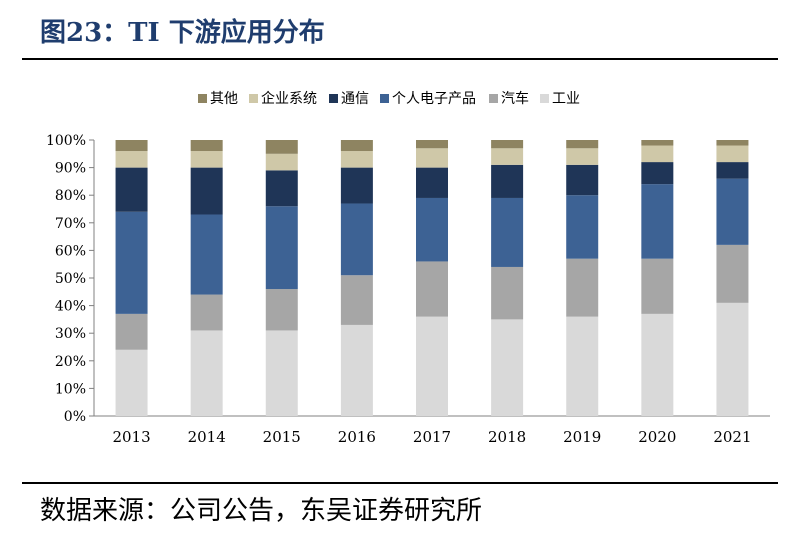 This screenshot has width=796, height=544. Describe the element at coordinates (400, 59) in the screenshot. I see `top-rule` at that location.